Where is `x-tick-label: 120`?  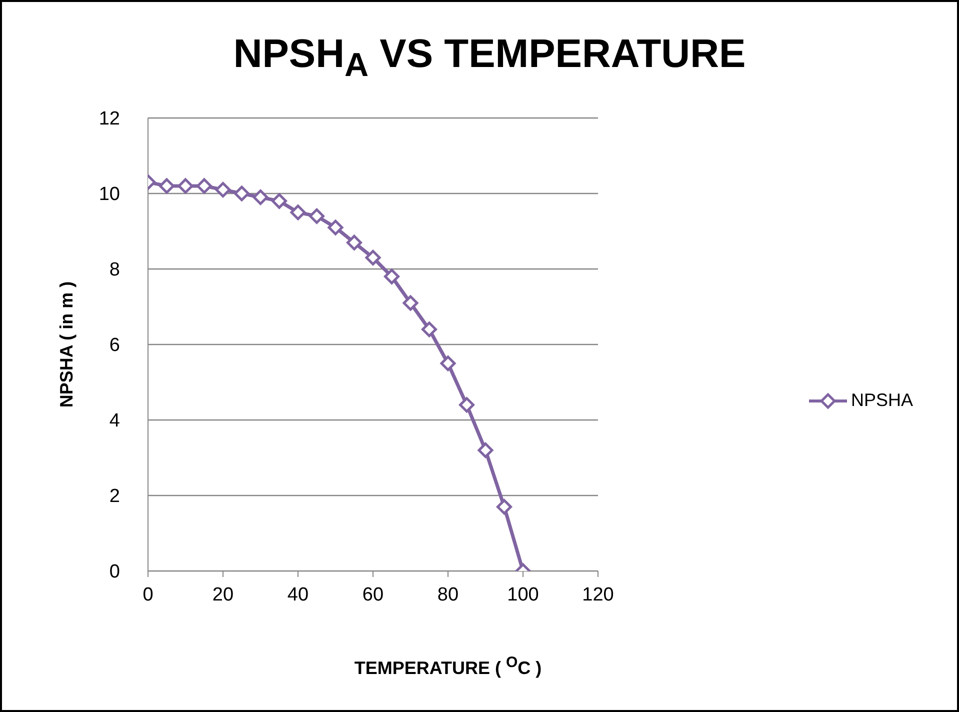 x-tick-label: 120 is located at coordinates (598, 595).